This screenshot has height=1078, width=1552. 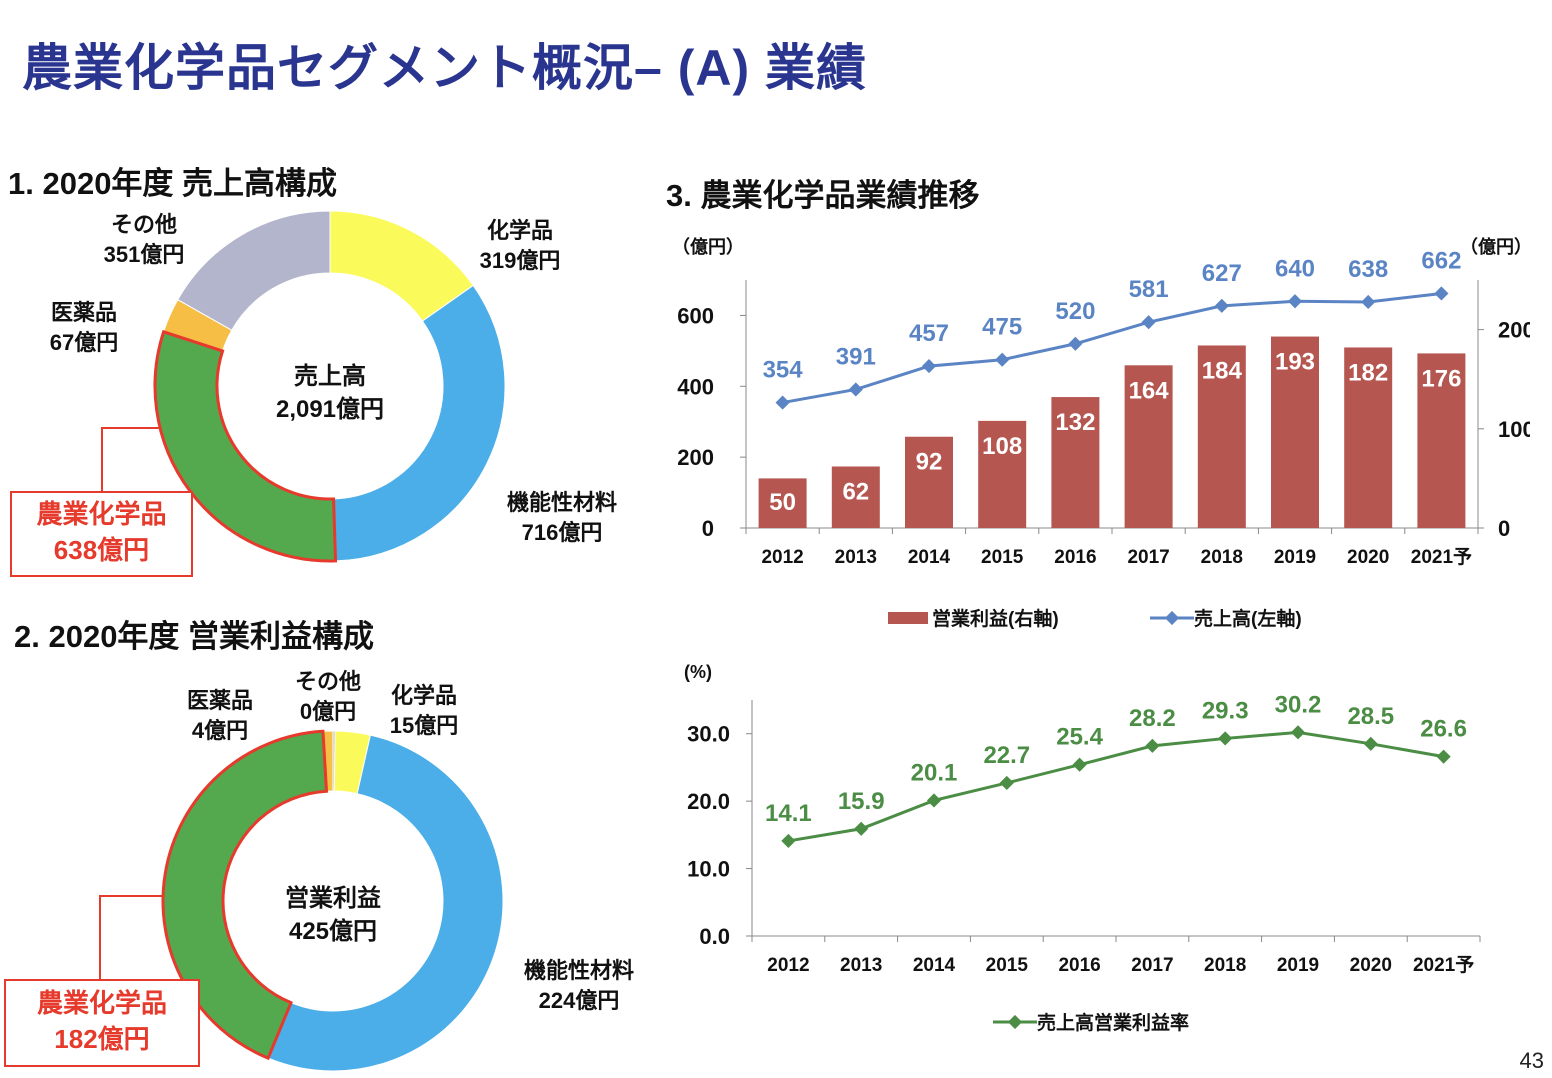 What do you see at coordinates (1368, 269) in the screenshot?
I see `sales-point-label: 638` at bounding box center [1368, 269].